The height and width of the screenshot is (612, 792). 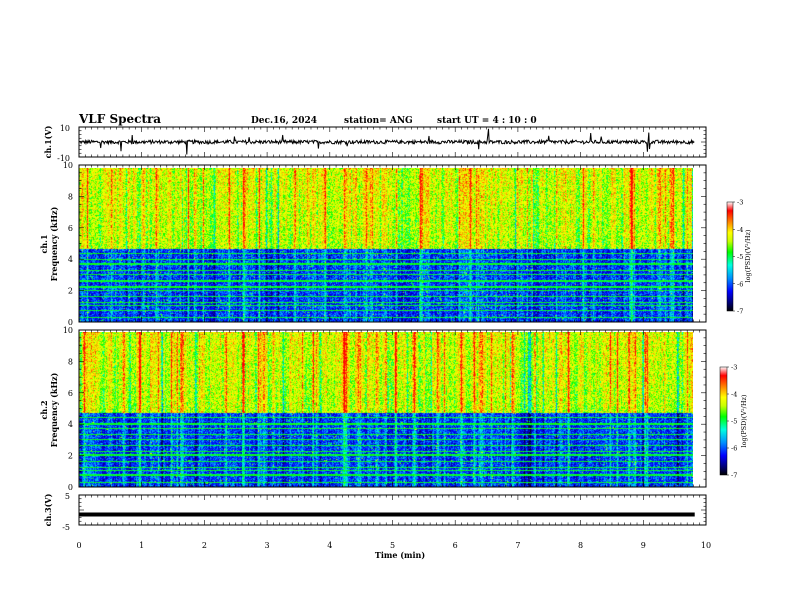 I want to click on x-tick-label: 5, so click(x=392, y=545).